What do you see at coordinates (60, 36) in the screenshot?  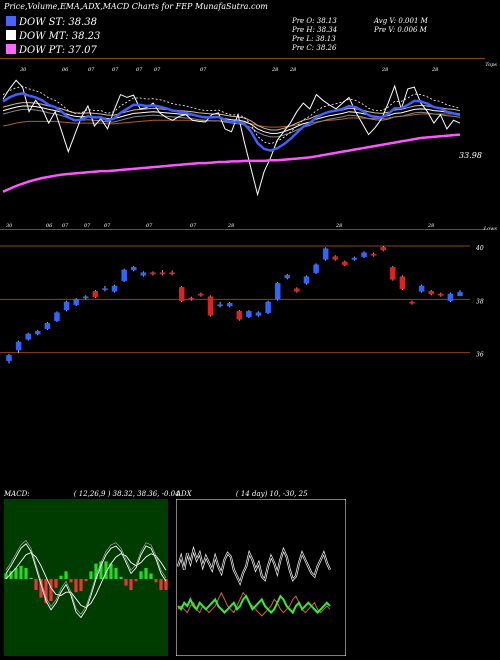 I see `legend-label-mt: DOW MT: 38.23` at bounding box center [60, 36].